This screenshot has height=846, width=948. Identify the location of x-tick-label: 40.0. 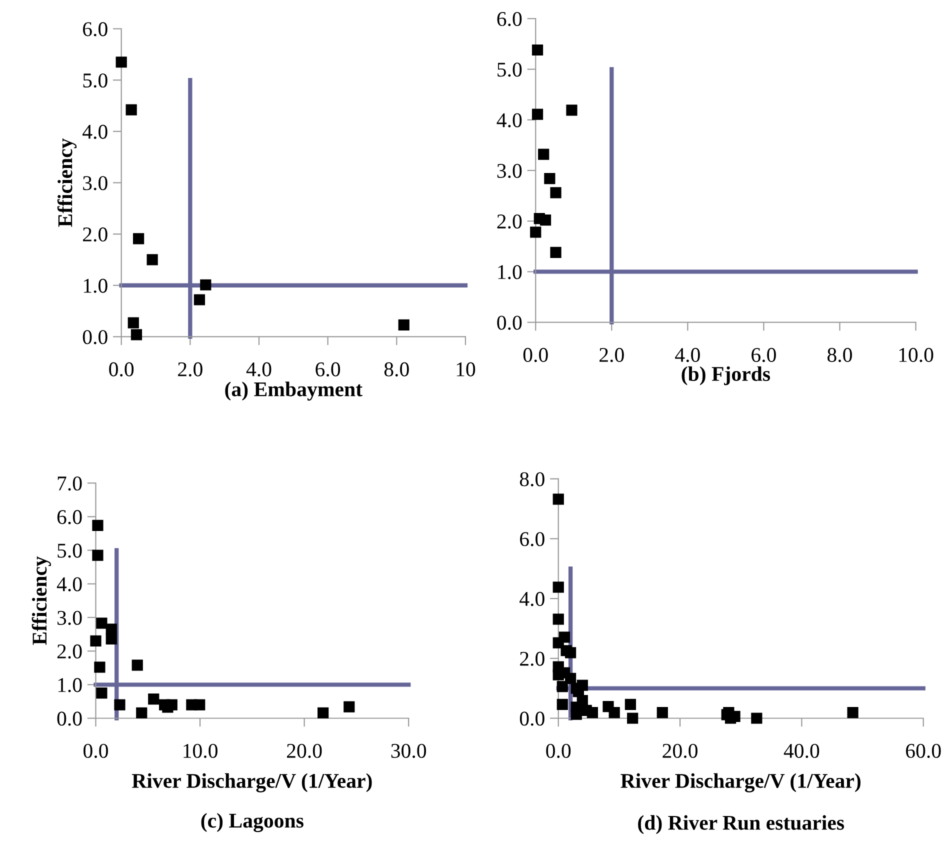
(802, 751).